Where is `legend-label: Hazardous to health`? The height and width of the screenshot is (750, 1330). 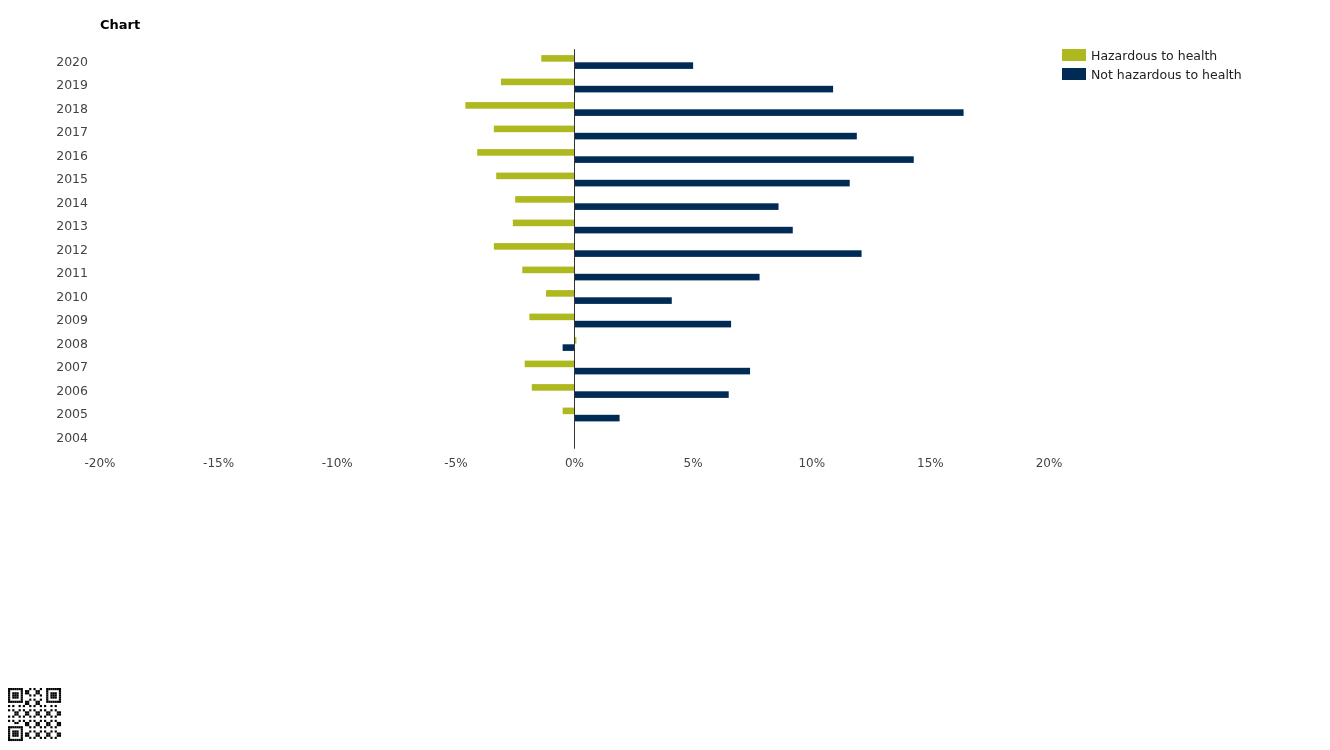
legend-label: Hazardous to health is located at coordinates (1154, 55).